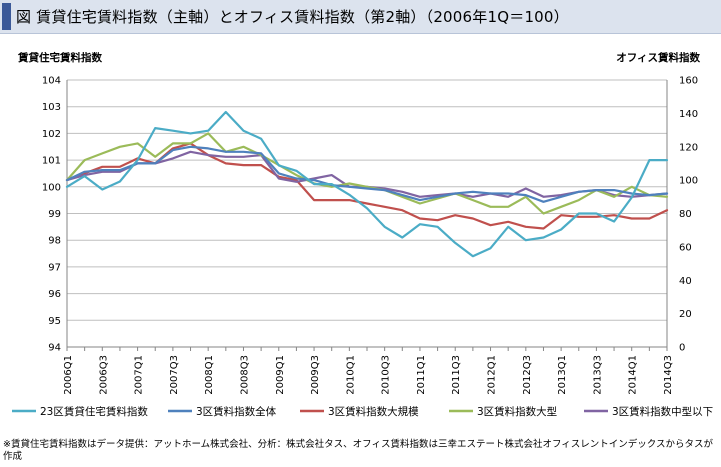 The height and width of the screenshot is (467, 721). I want to click on x-tick-label: 2006Q3, so click(103, 375).